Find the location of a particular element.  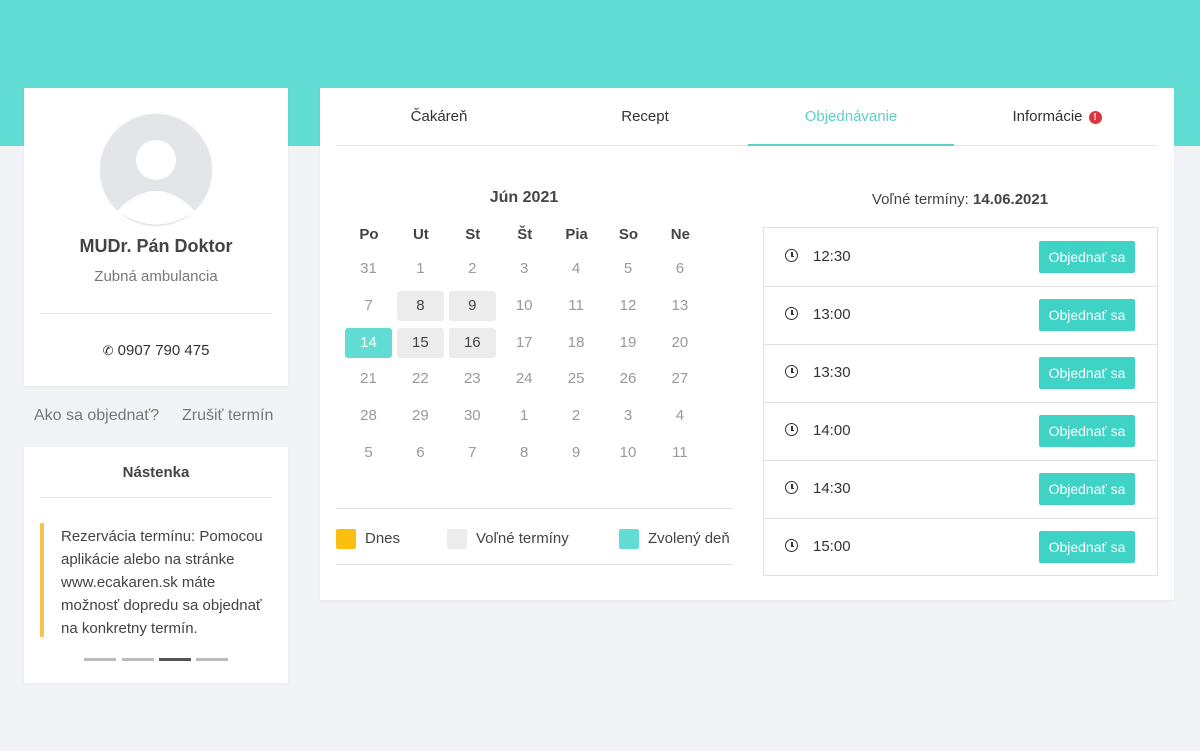

tab: Čakáreň is located at coordinates (439, 116).